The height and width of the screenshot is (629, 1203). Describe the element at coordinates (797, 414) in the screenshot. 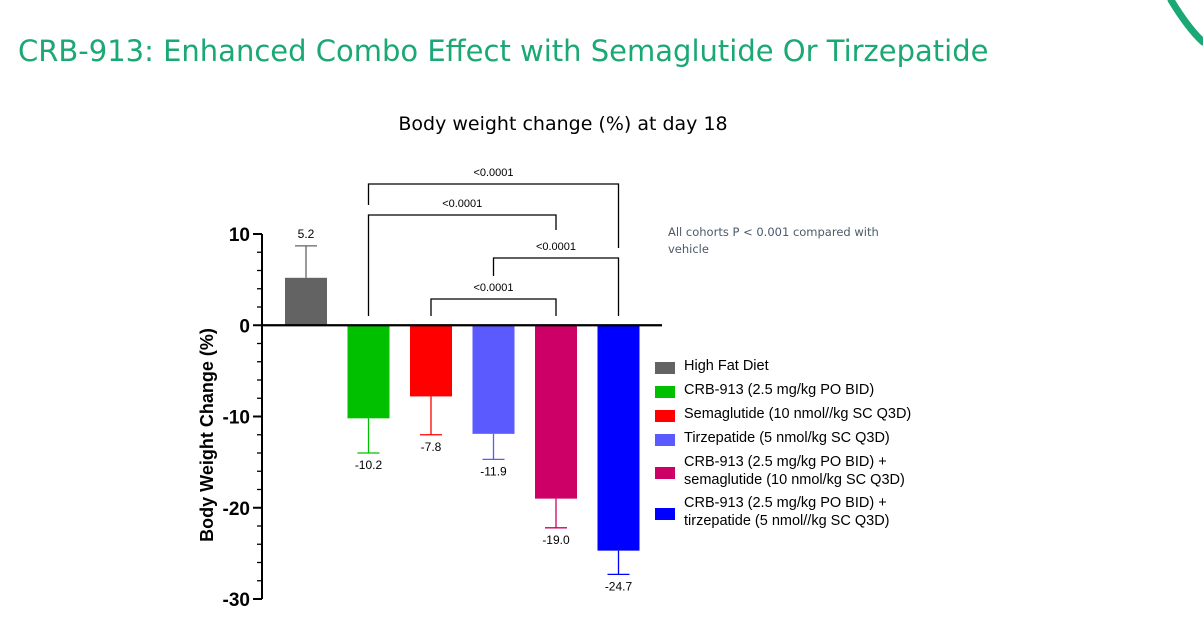

I see `legend-label: Semaglutide (10 nmol//kg SC Q3D)` at that location.